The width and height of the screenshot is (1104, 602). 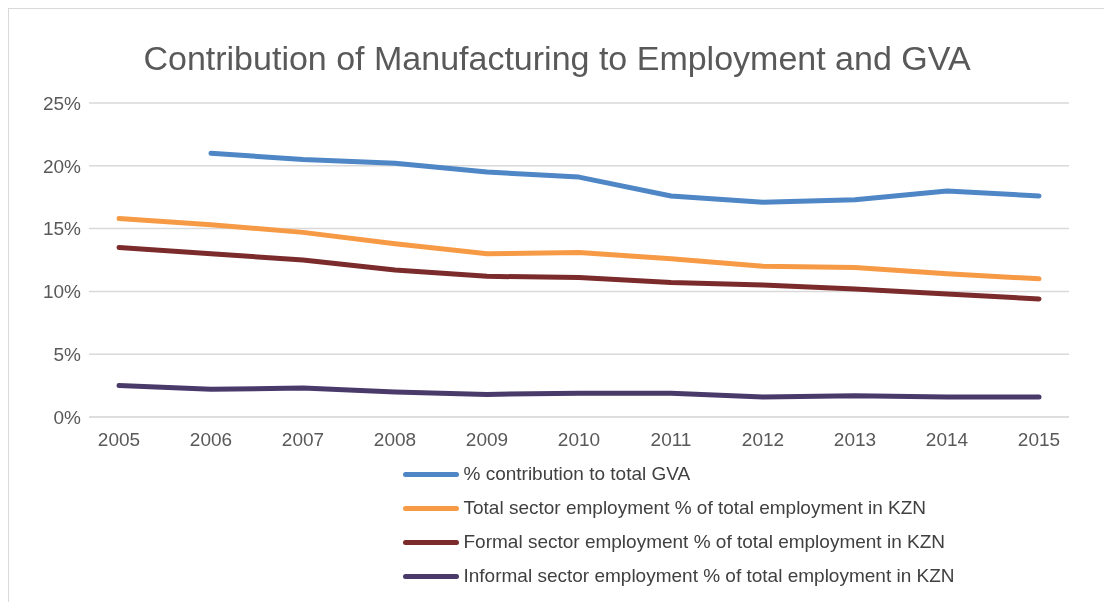 What do you see at coordinates (704, 542) in the screenshot?
I see `legend-label: Formal sector employment % of total employment in KZN` at bounding box center [704, 542].